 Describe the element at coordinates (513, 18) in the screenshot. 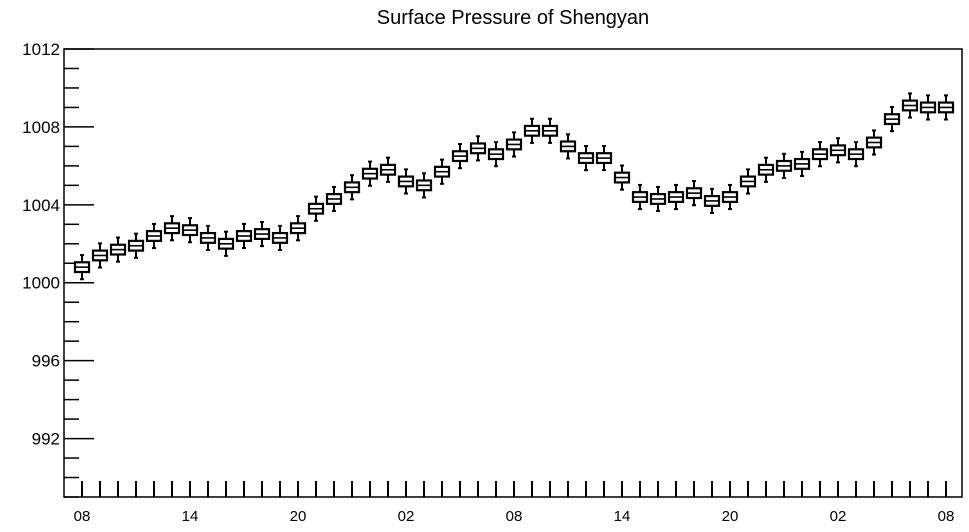

I see `chart-title: Surface Pressure of Shengyan` at that location.